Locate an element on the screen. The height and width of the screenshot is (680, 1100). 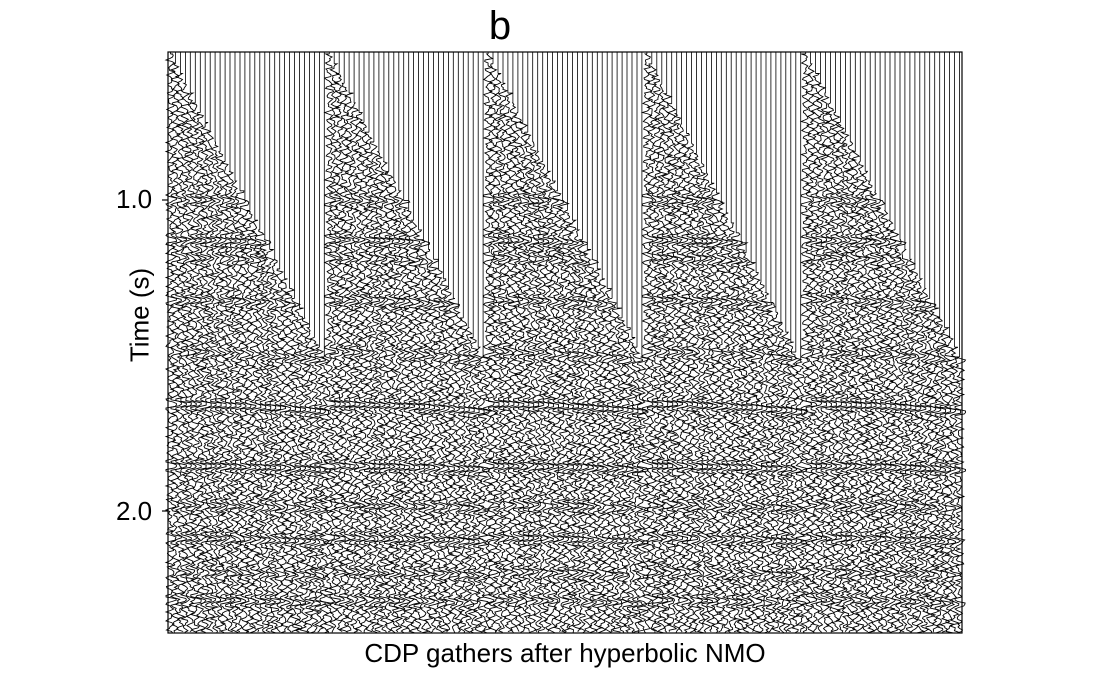
panel-label: b is located at coordinates (500, 26).